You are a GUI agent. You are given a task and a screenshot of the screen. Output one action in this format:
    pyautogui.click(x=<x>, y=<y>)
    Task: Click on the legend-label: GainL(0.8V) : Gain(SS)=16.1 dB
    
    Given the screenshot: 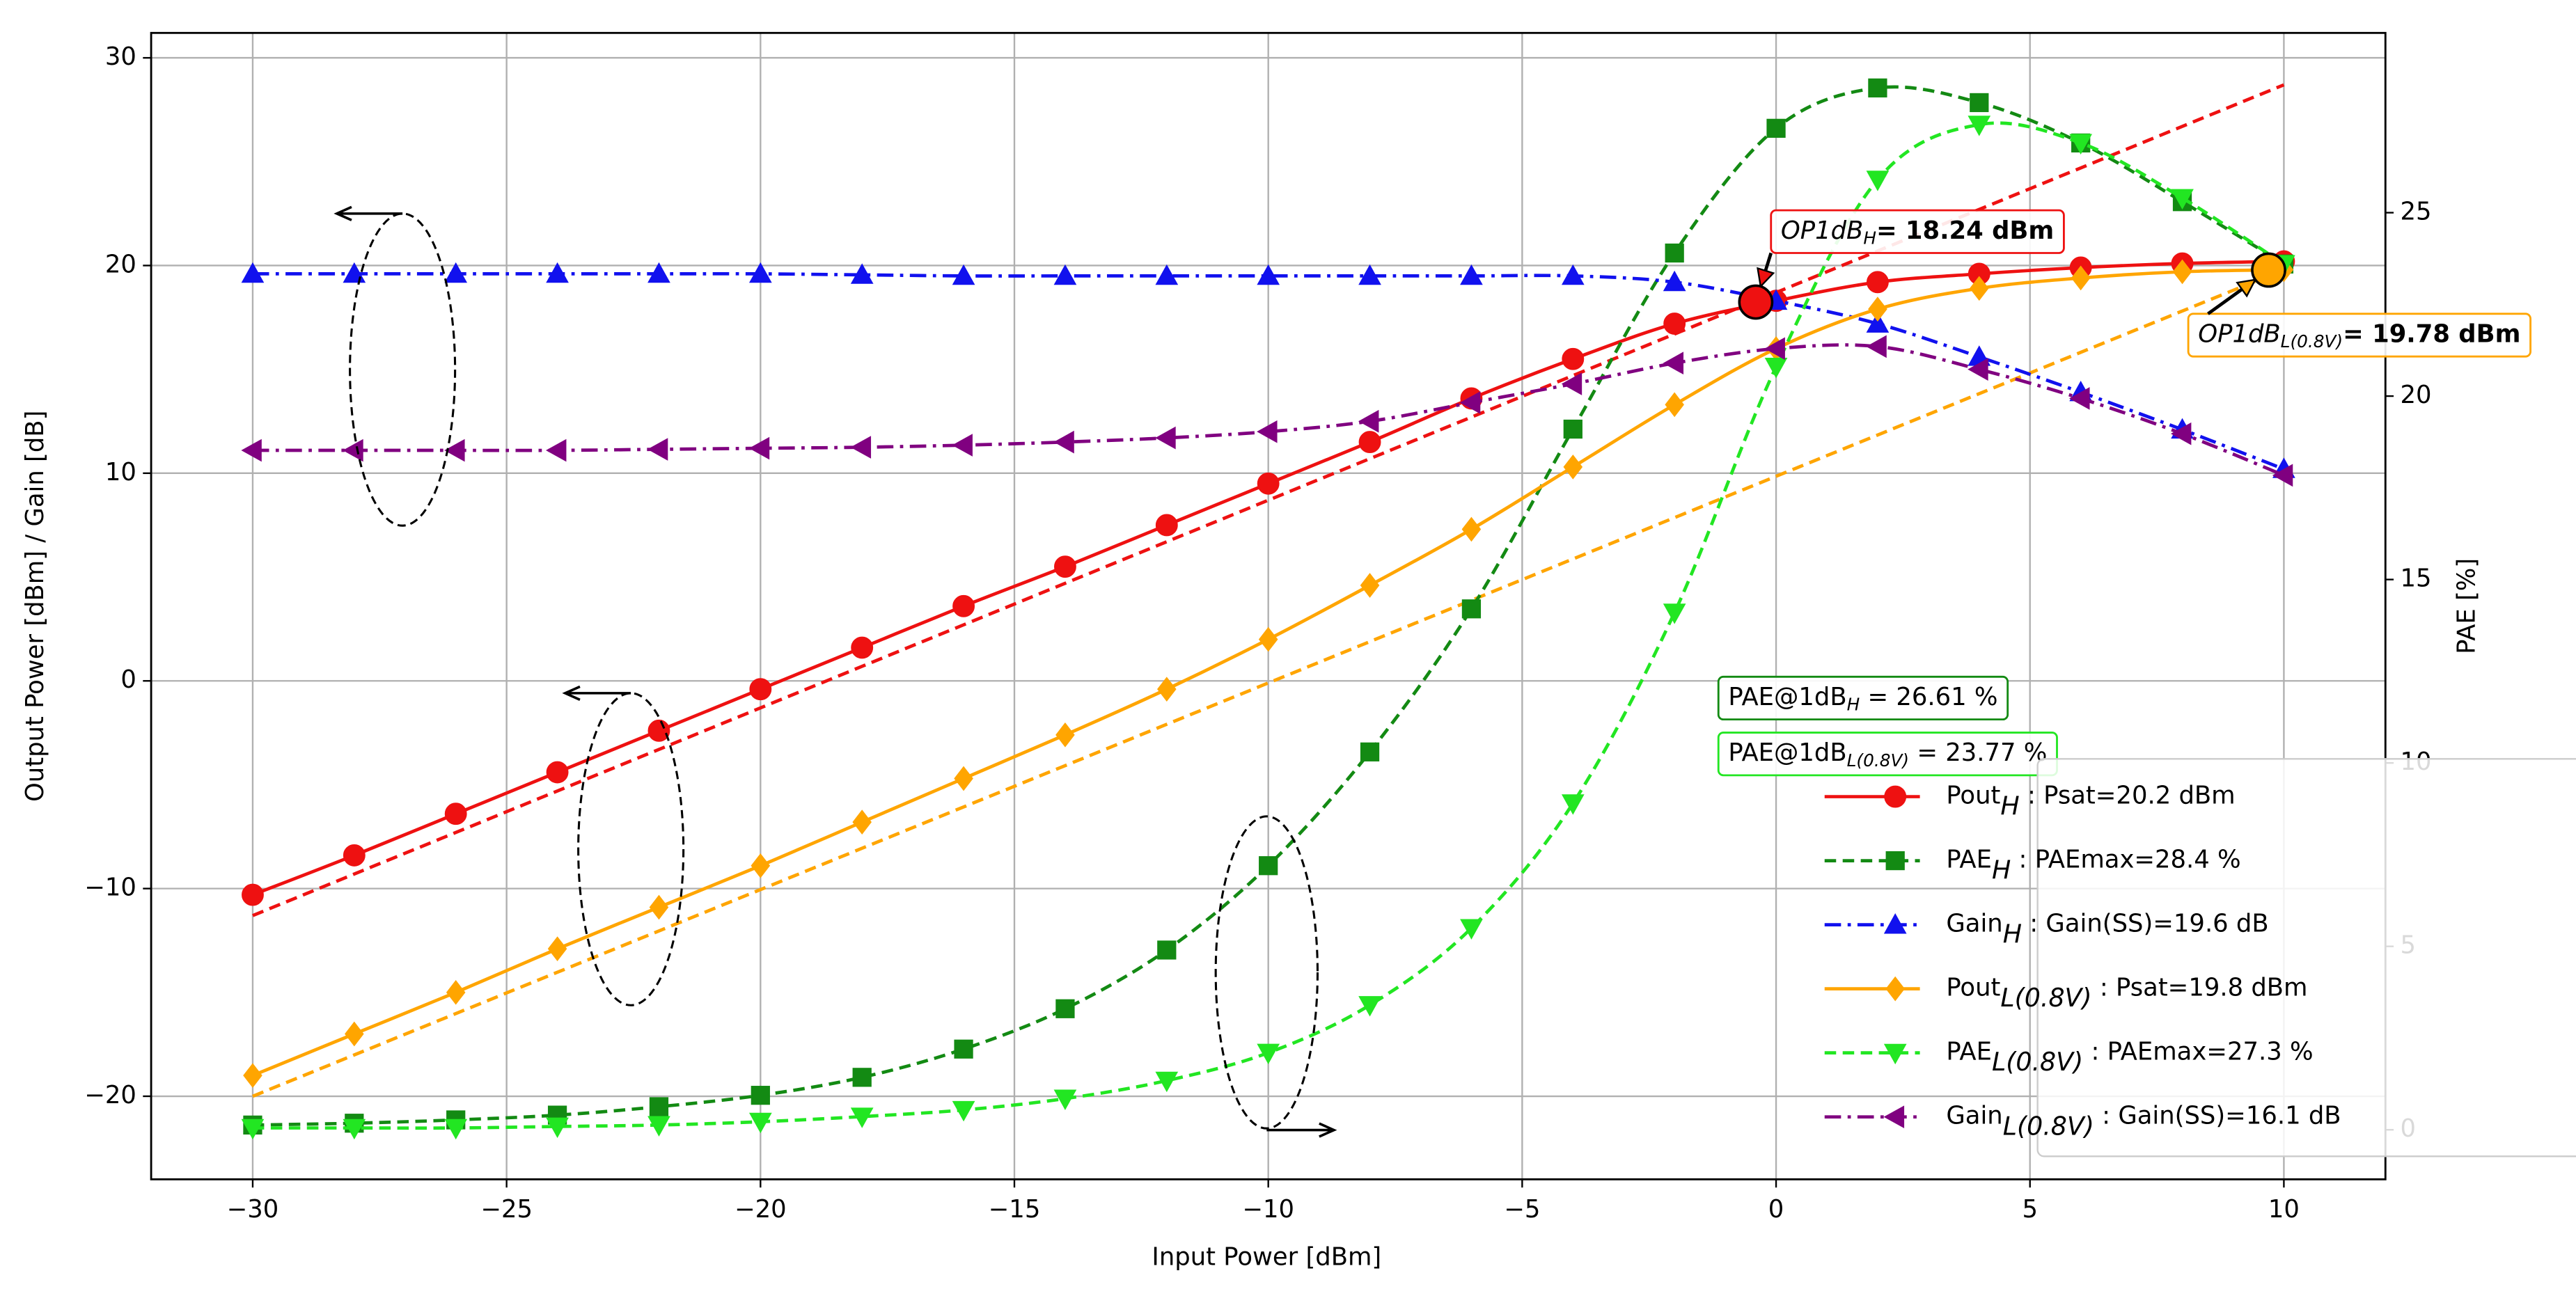 What is the action you would take?
    pyautogui.click(x=2143, y=1121)
    